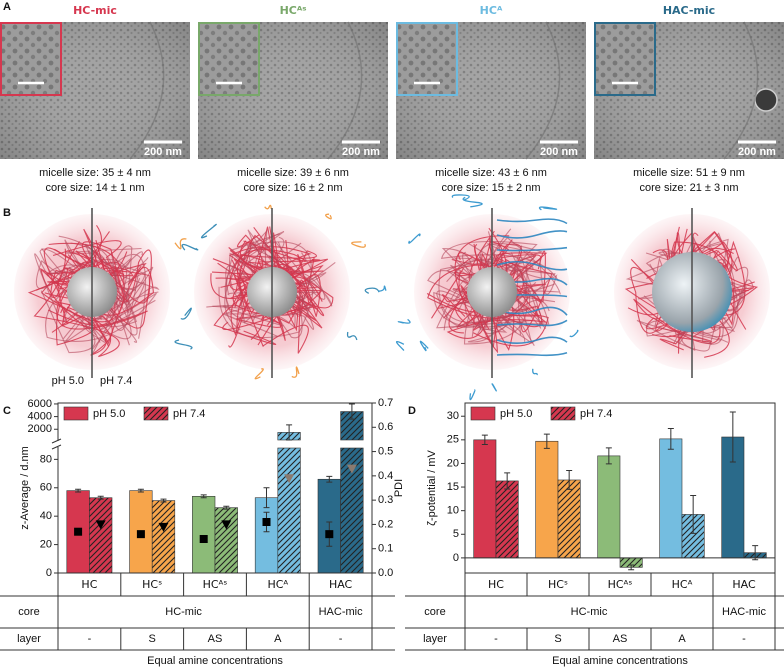  I want to click on y-tick-label: 15, so click(453, 487).